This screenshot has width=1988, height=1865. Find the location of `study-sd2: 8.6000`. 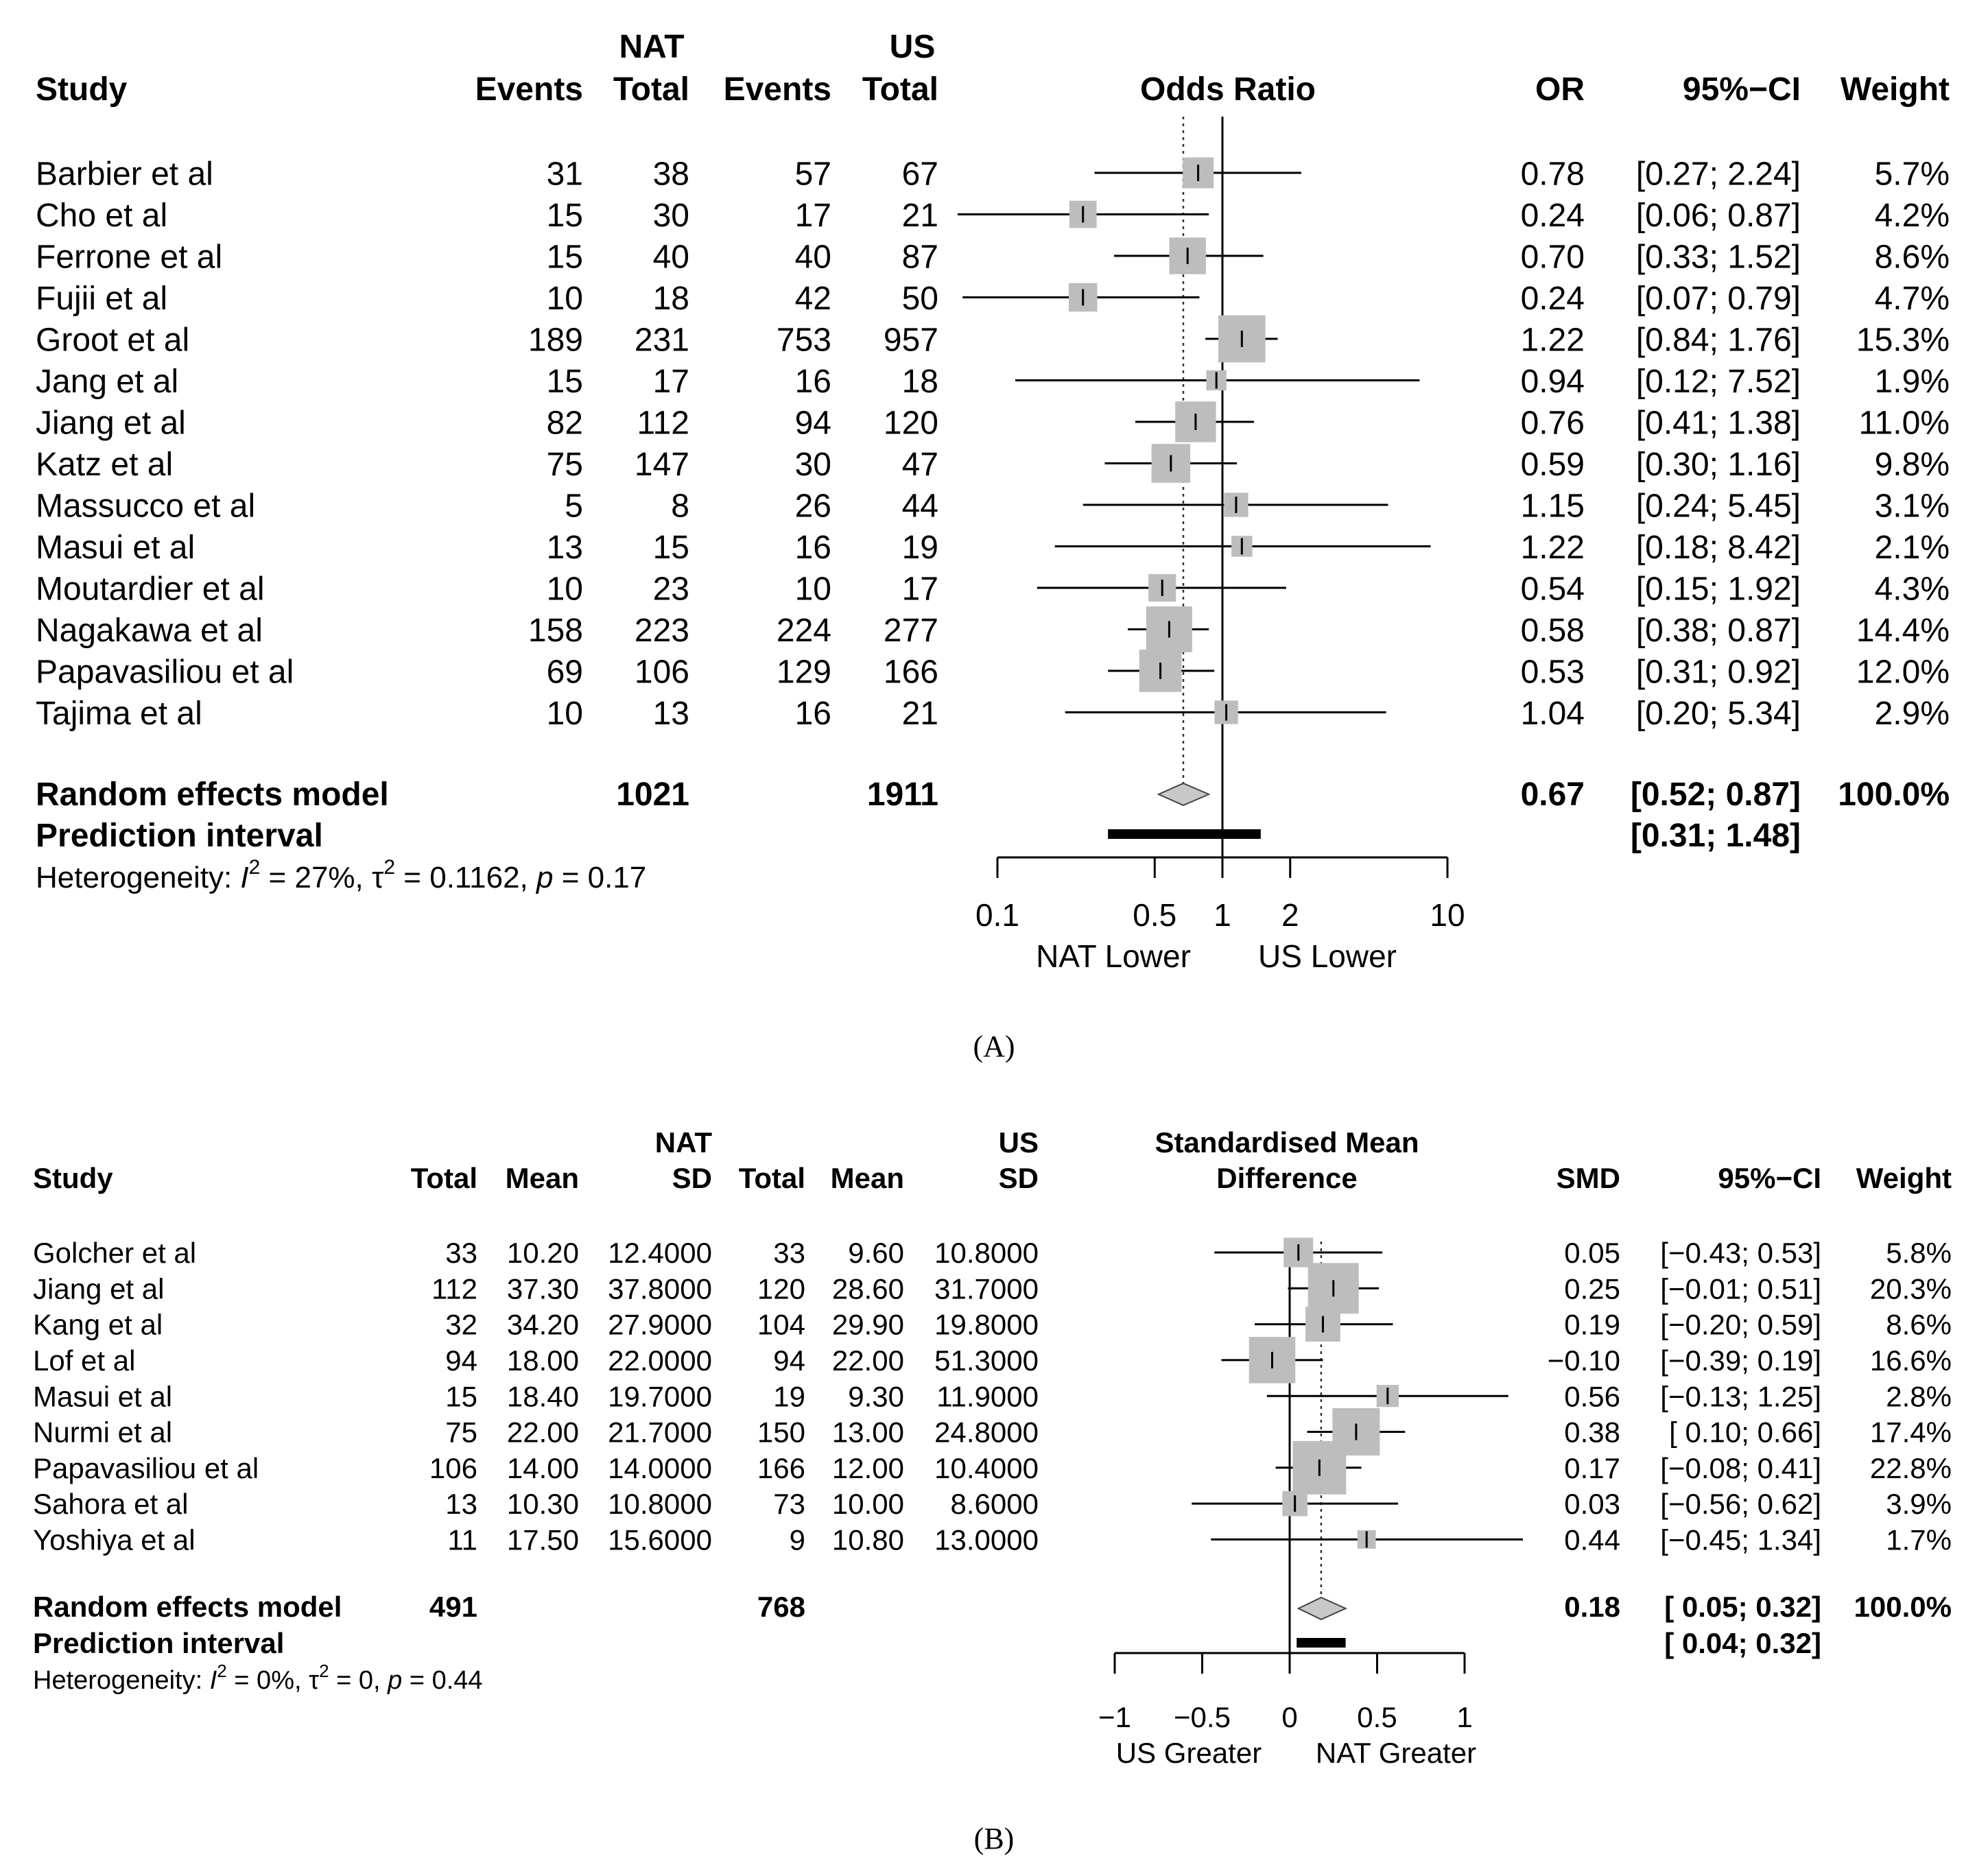

study-sd2: 8.6000 is located at coordinates (995, 1504).